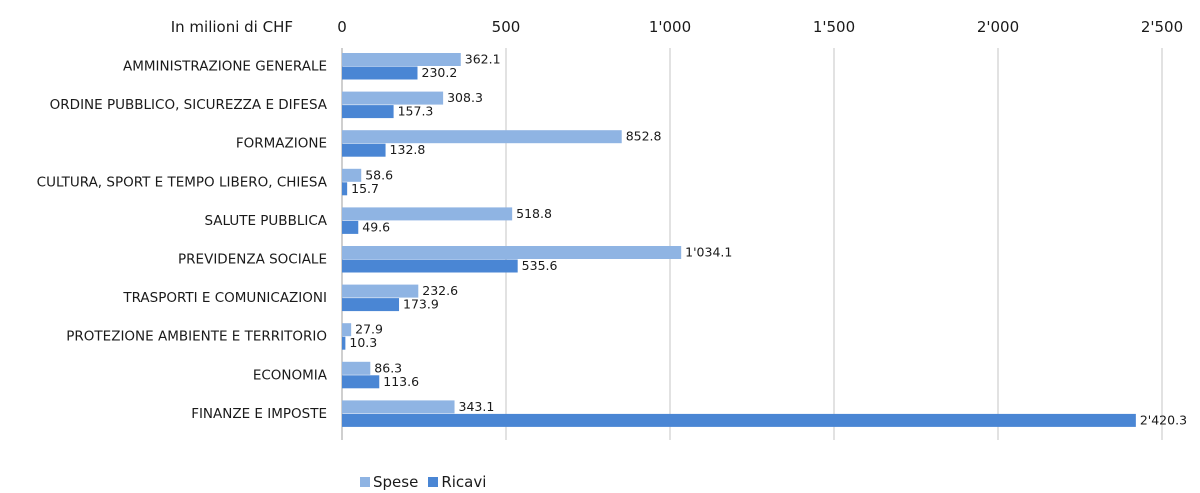 The height and width of the screenshot is (493, 1200). What do you see at coordinates (290, 375) in the screenshot?
I see `category-label: ECONOMIA` at bounding box center [290, 375].